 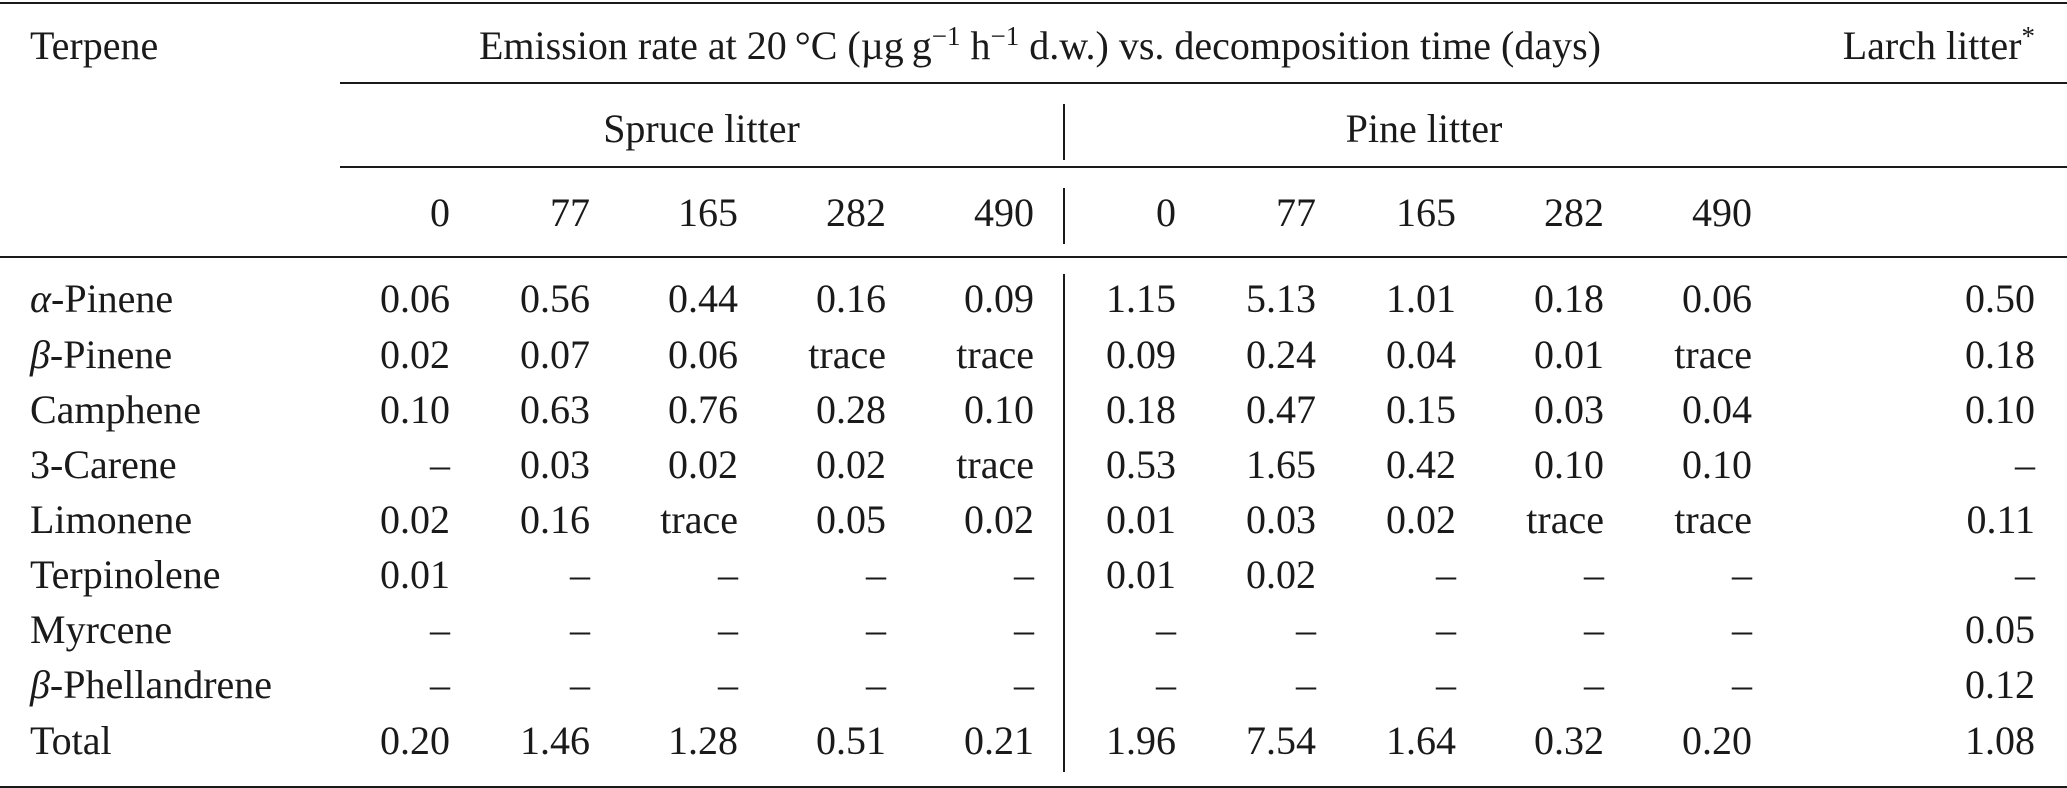 What do you see at coordinates (116, 409) in the screenshot?
I see `terpene-name-text: Camphene` at bounding box center [116, 409].